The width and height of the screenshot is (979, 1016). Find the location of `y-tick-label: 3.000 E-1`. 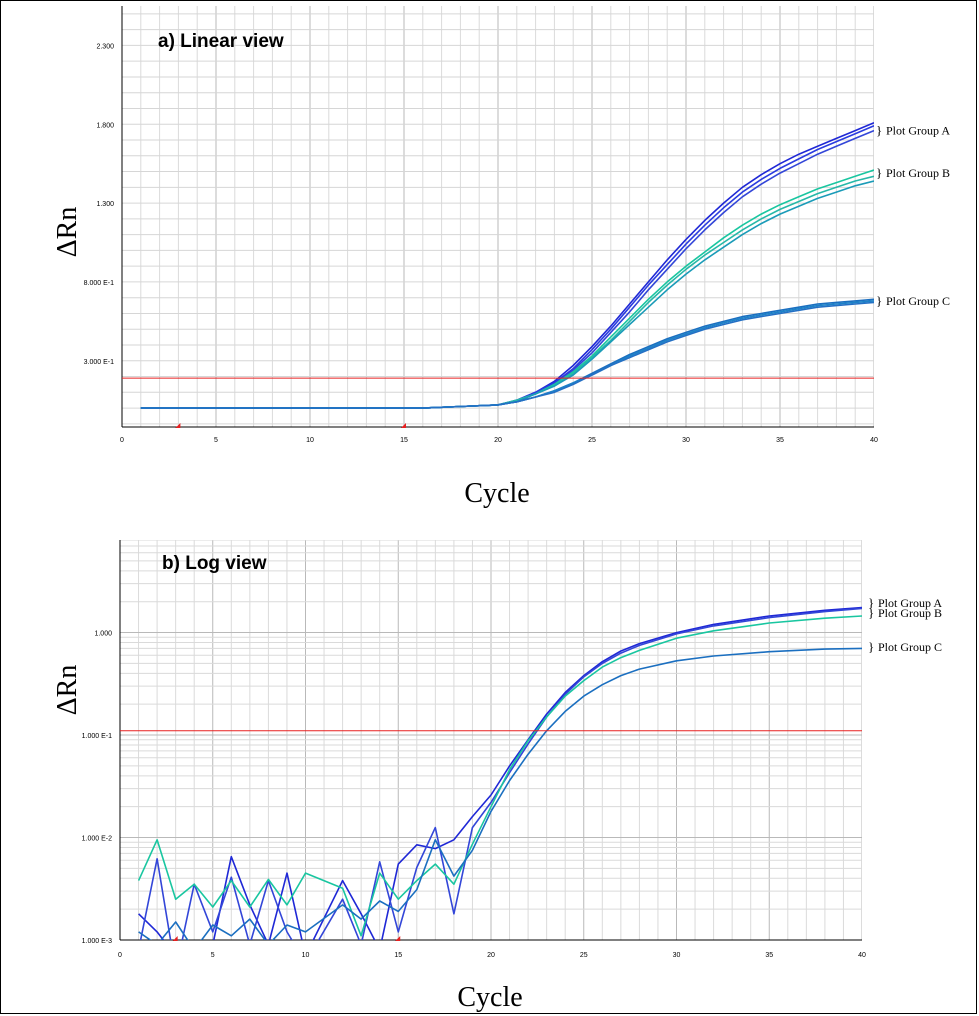

y-tick-label: 3.000 E-1 is located at coordinates (99, 362).